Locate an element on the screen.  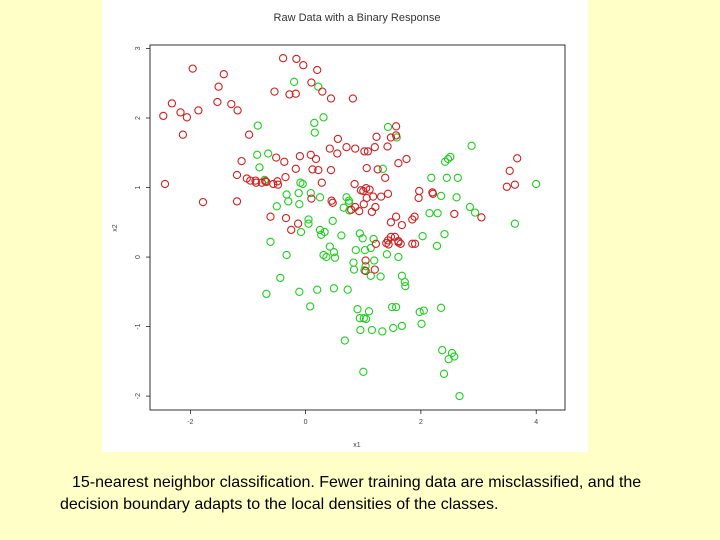
y-tick-label: -1 is located at coordinates (138, 326).